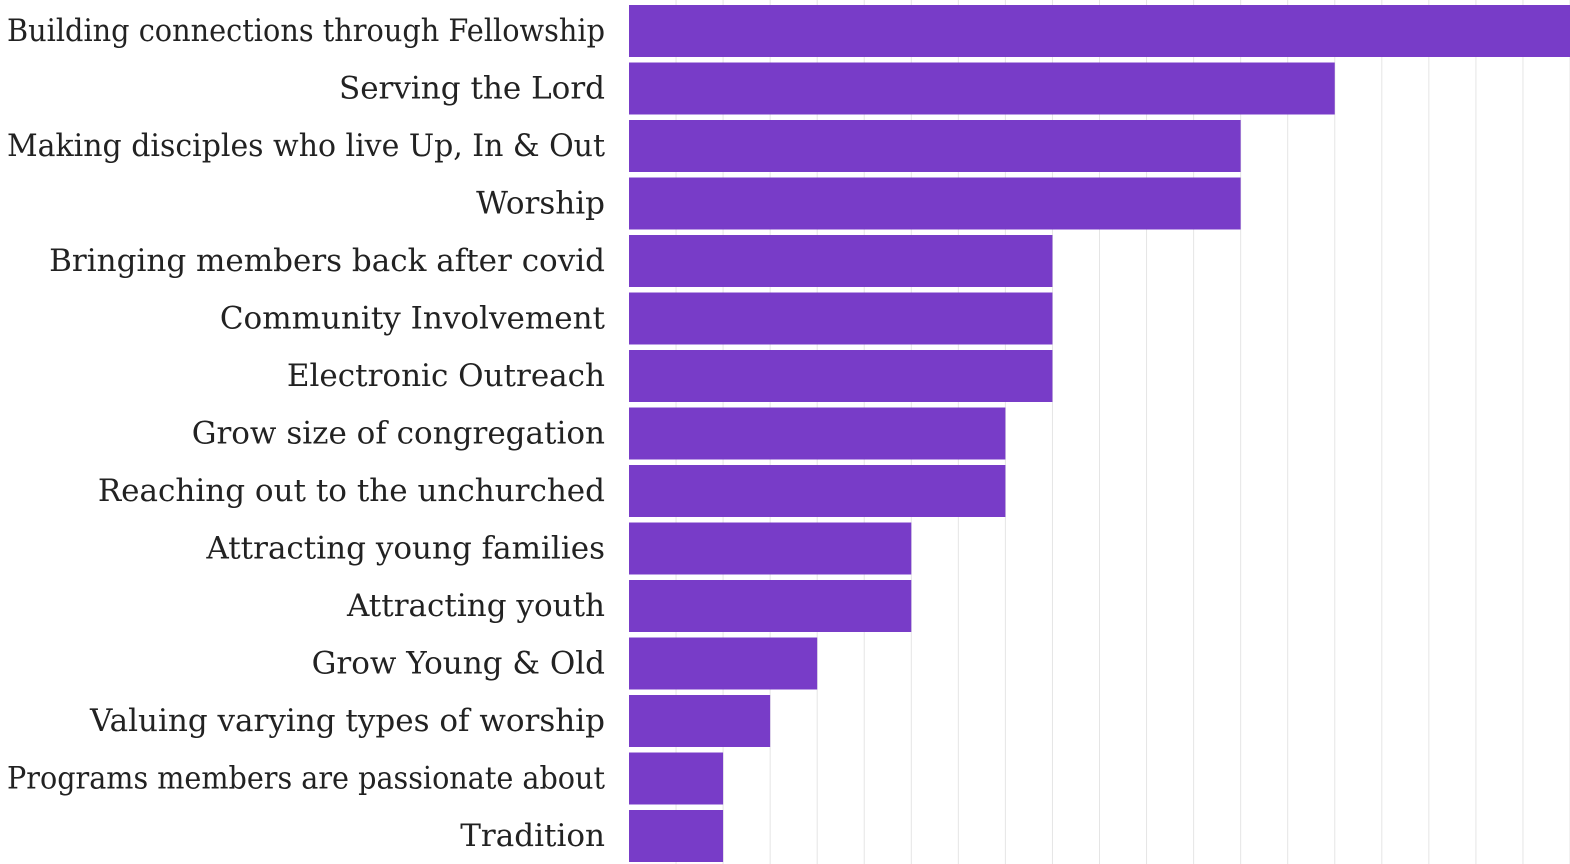 The width and height of the screenshot is (1570, 864). I want to click on category-label: Building connections through Fellowship, so click(306, 31).